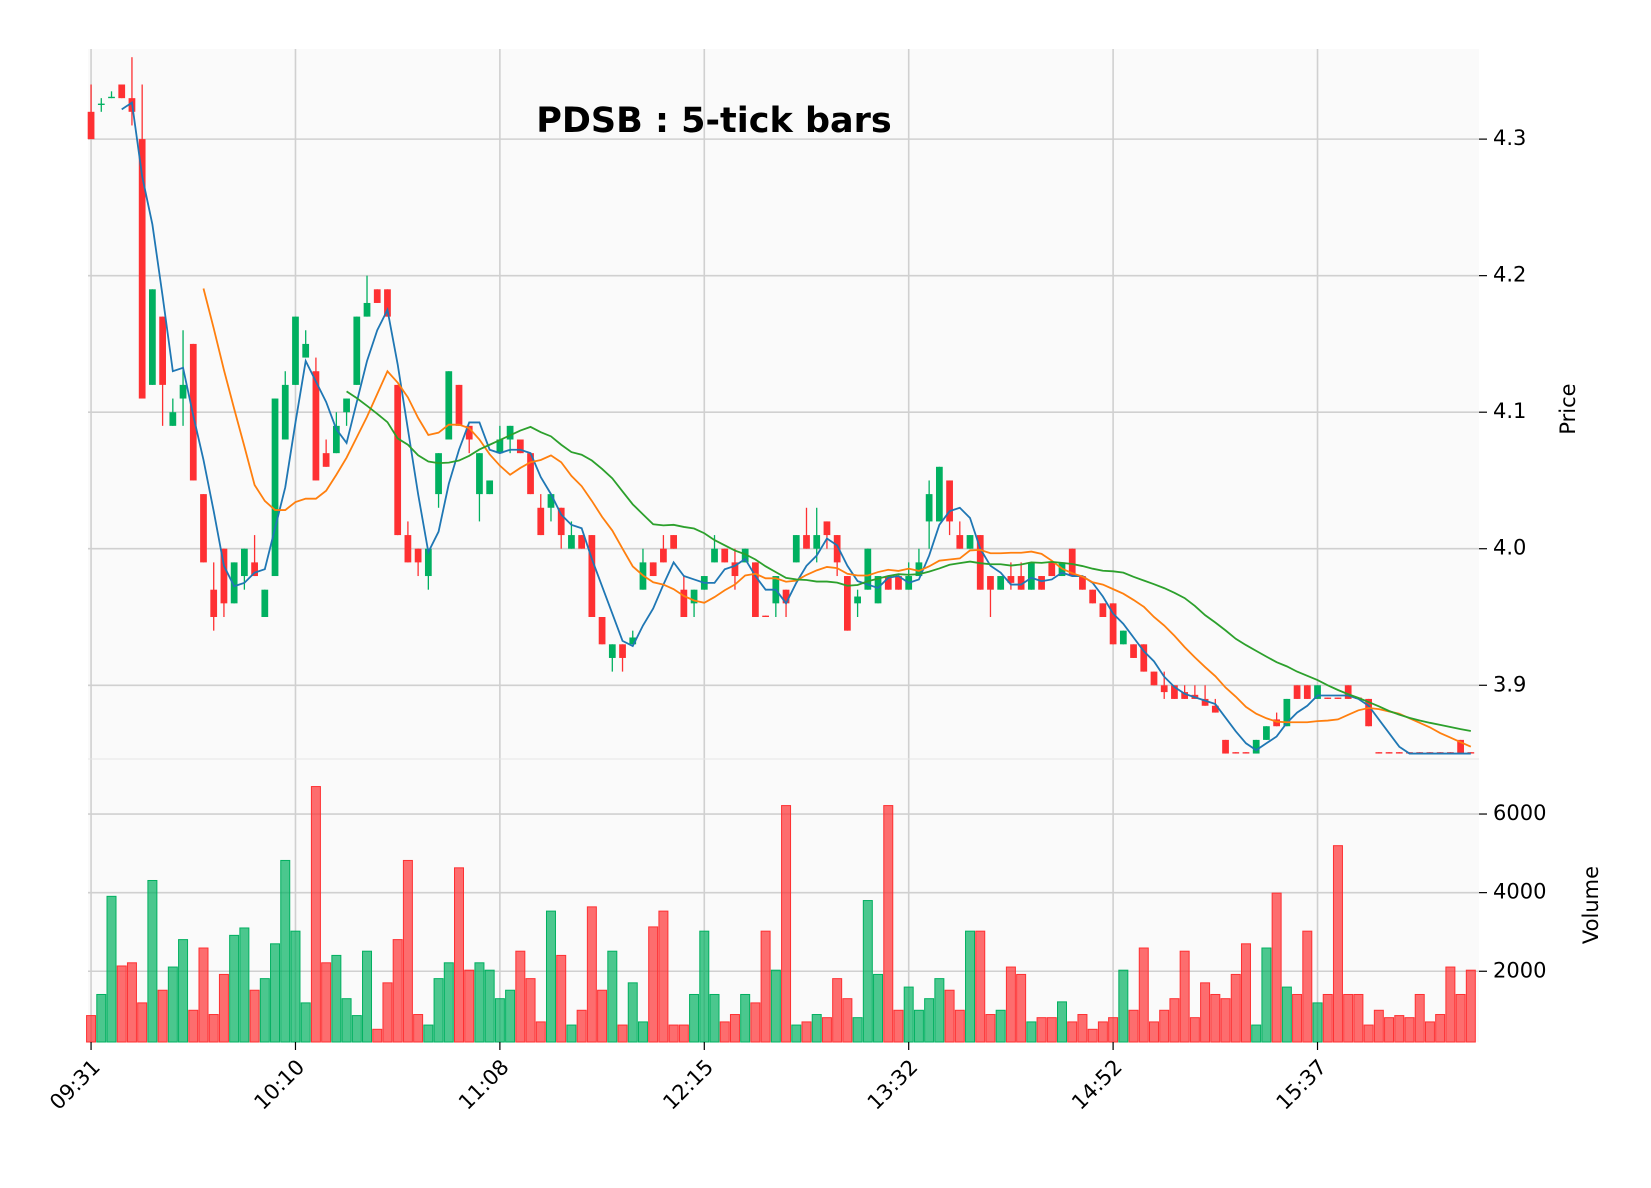  Describe the element at coordinates (1509, 548) in the screenshot. I see `y-tick-label: 4.0` at that location.